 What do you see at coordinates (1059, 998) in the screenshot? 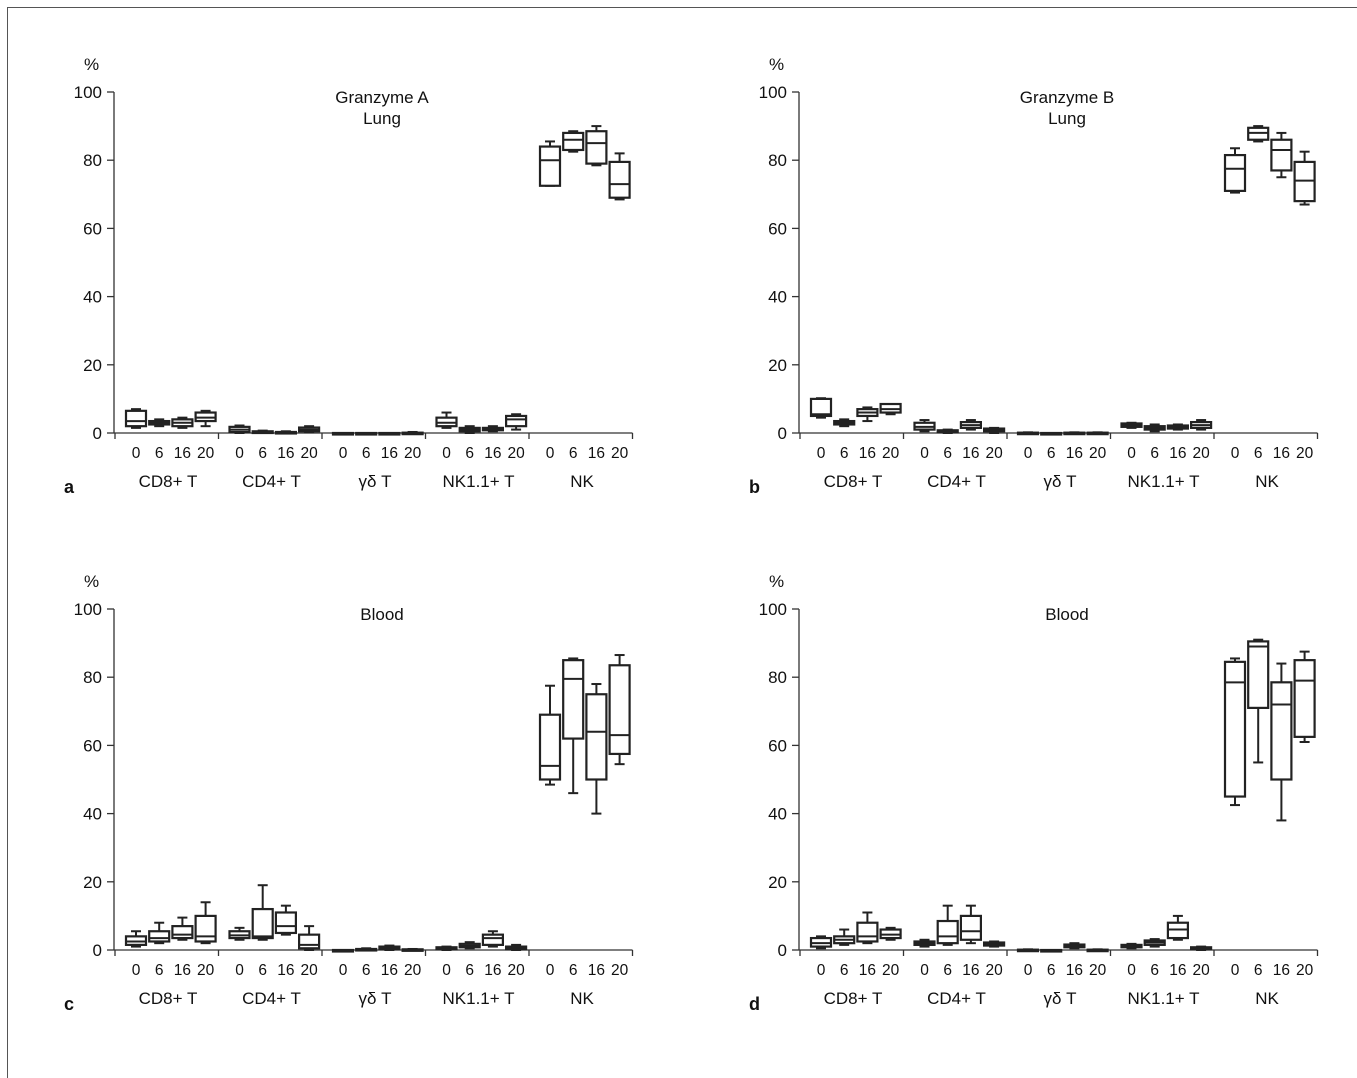
I see `group-label: γδ T` at bounding box center [1059, 998].